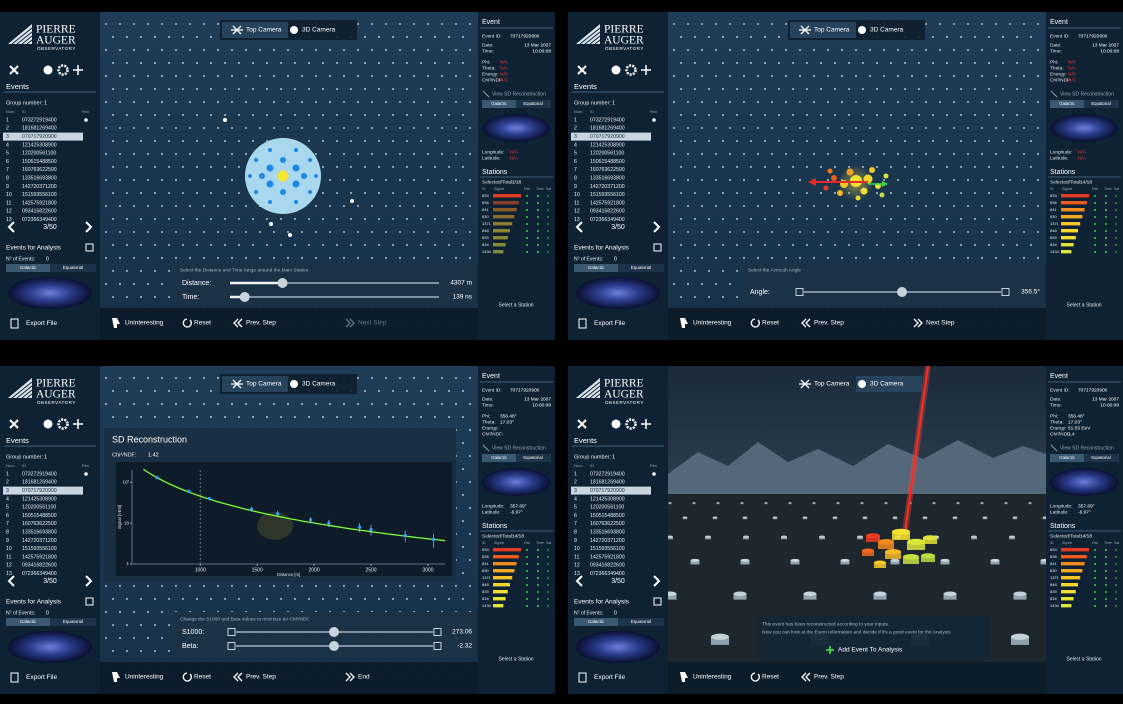  Describe the element at coordinates (7, 129) in the screenshot. I see `event-num: 2` at that location.